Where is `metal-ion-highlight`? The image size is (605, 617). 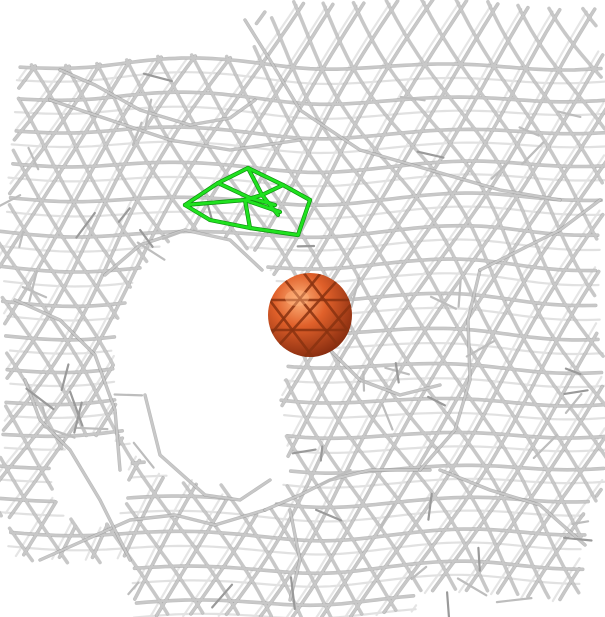 metal-ion-highlight is located at coordinates (297, 298).